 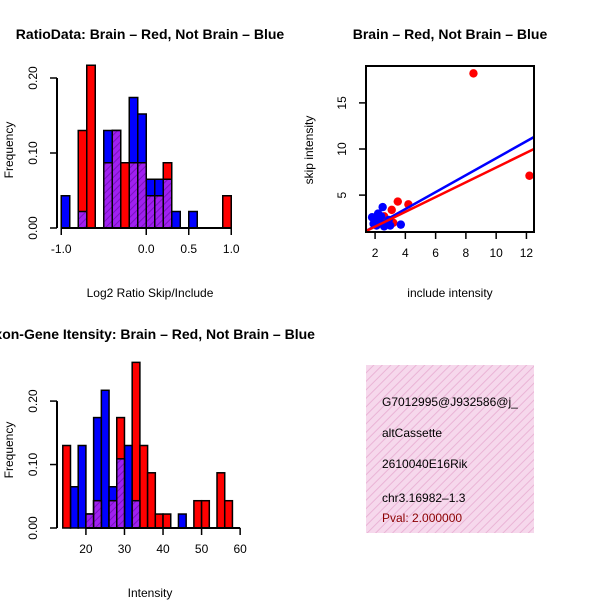 What do you see at coordinates (342, 194) in the screenshot?
I see `y-tick-label: 5` at bounding box center [342, 194].